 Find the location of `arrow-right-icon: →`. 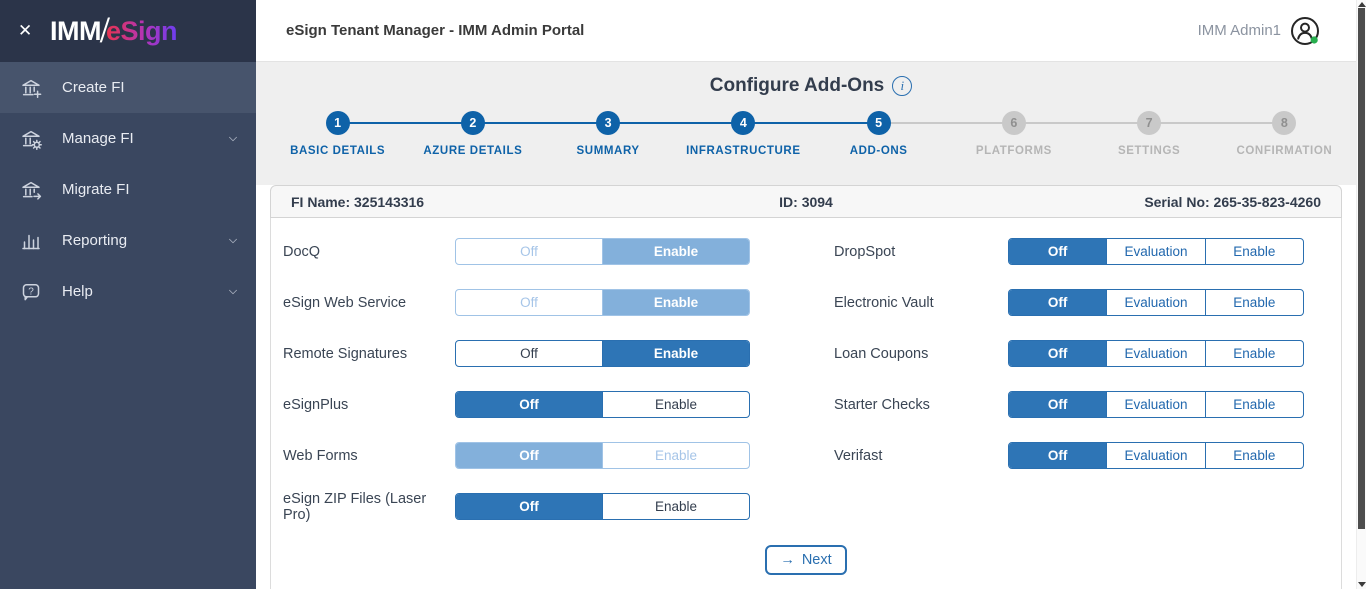

arrow-right-icon: → is located at coordinates (787, 560).